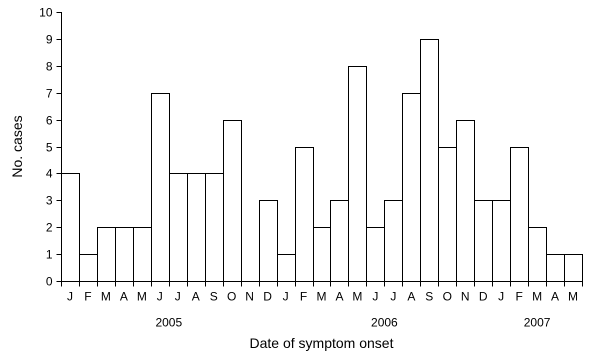 This screenshot has height=355, width=609. Describe the element at coordinates (447, 297) in the screenshot. I see `month-label-21: O` at that location.